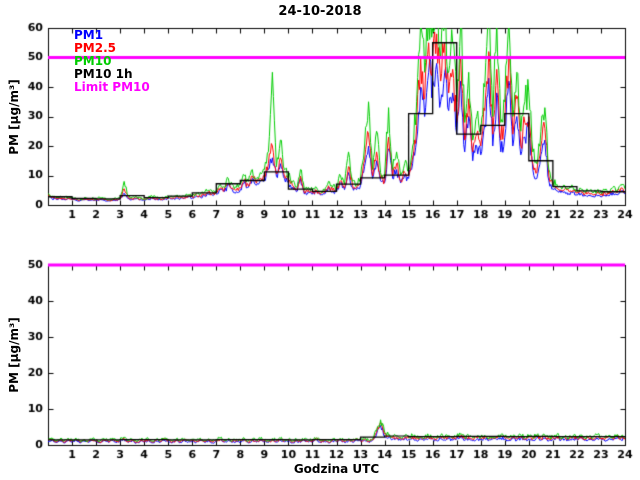 The width and height of the screenshot is (640, 480). What do you see at coordinates (89, 35) in the screenshot?
I see `legend-item-pm1: PM1` at bounding box center [89, 35].